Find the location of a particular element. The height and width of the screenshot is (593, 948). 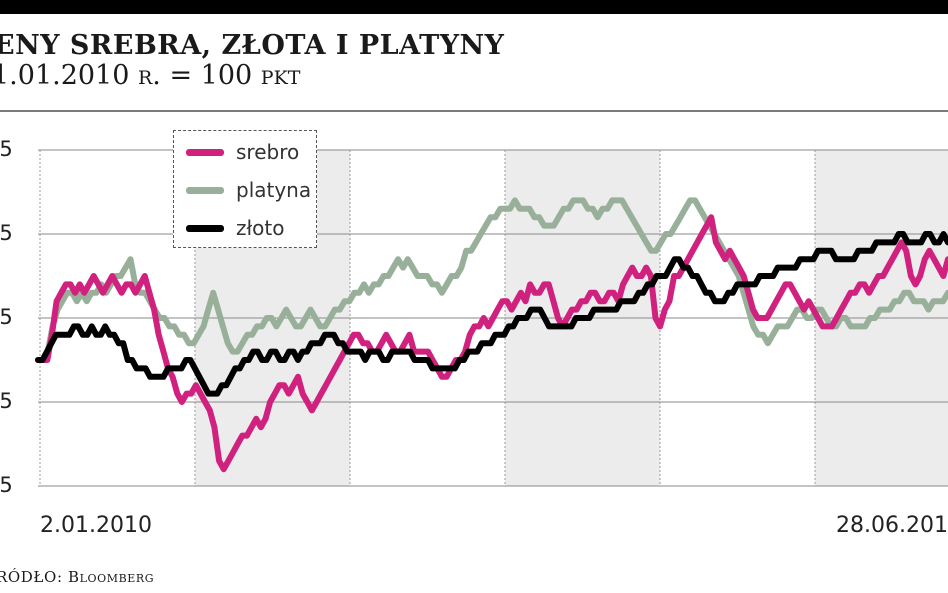

legend-item-zloto: złoto is located at coordinates (235, 228).